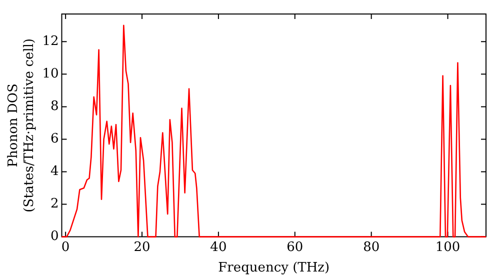 This screenshot has width=500, height=280. Describe the element at coordinates (447, 247) in the screenshot. I see `x-tick-label: 100` at that location.